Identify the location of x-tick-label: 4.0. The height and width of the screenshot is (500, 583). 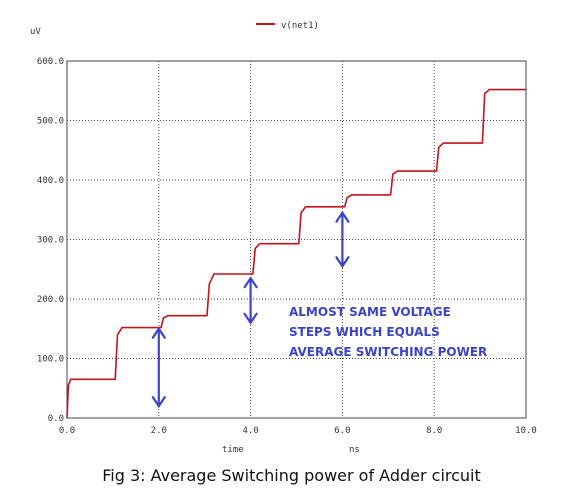
(250, 431).